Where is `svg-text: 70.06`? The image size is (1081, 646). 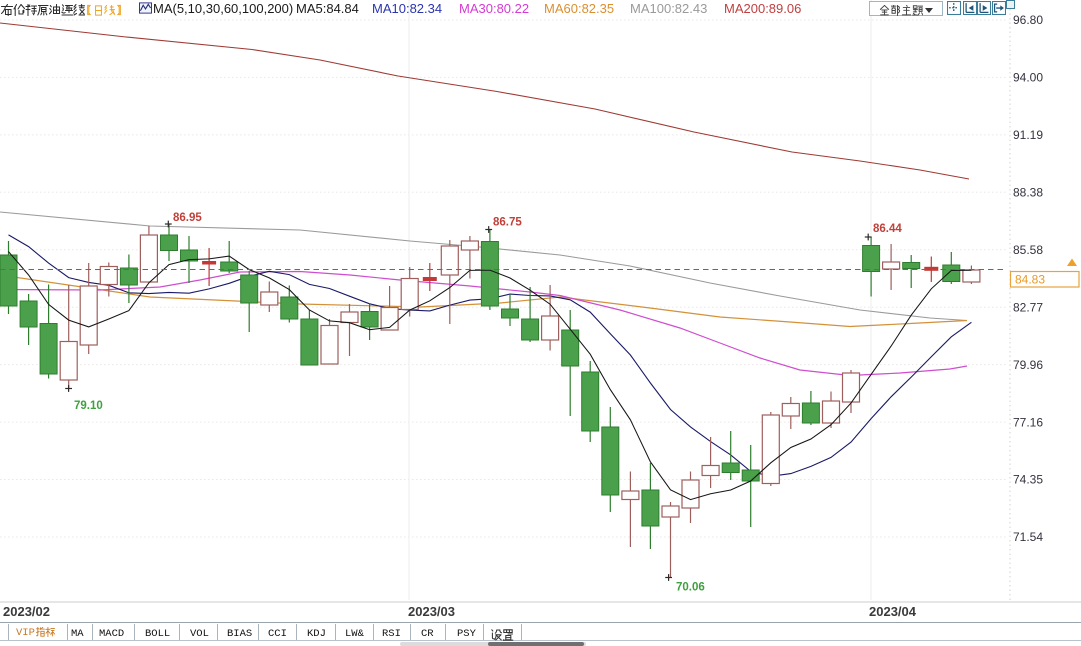
svg-text: 70.06 is located at coordinates (690, 588).